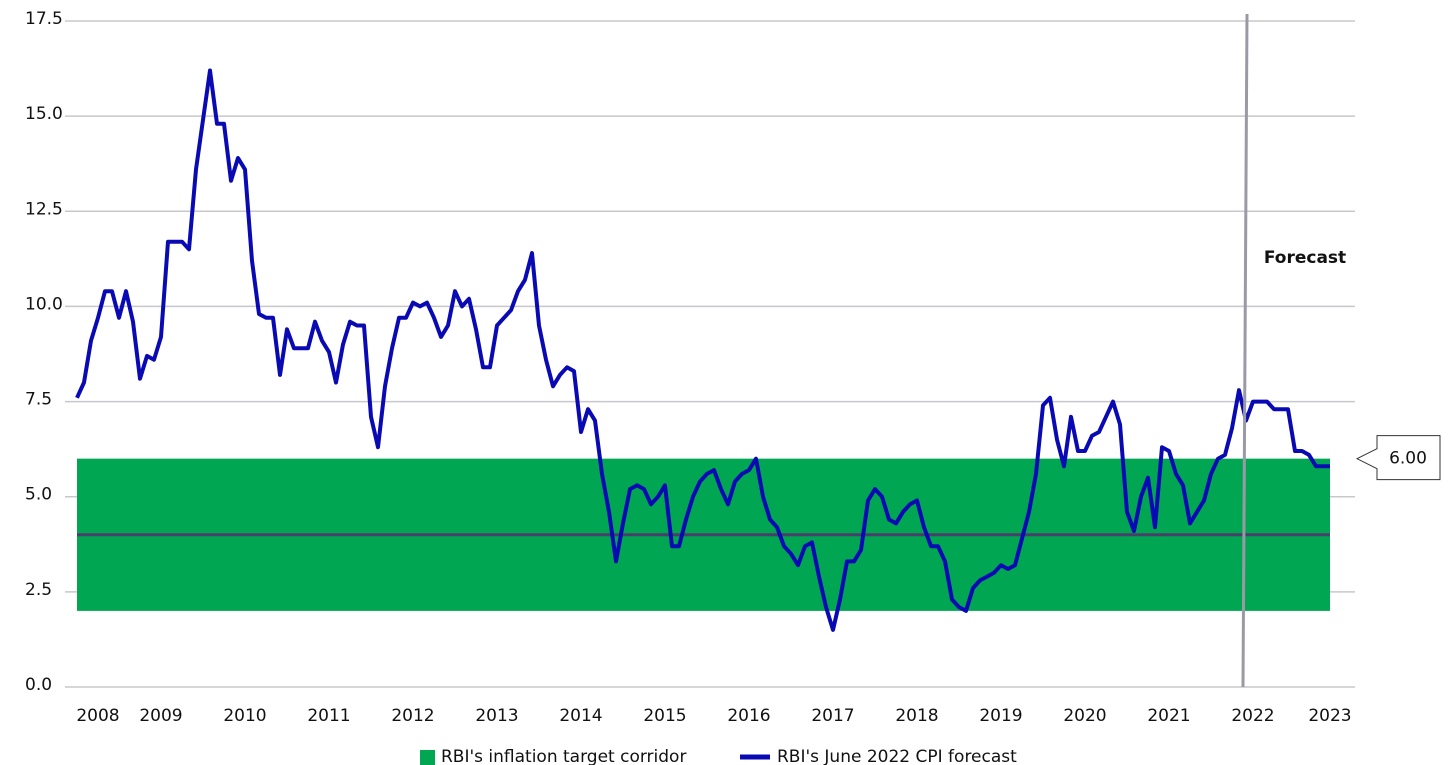 The height and width of the screenshot is (765, 1451). Describe the element at coordinates (44, 114) in the screenshot. I see `y-tick-label: 15.0` at that location.